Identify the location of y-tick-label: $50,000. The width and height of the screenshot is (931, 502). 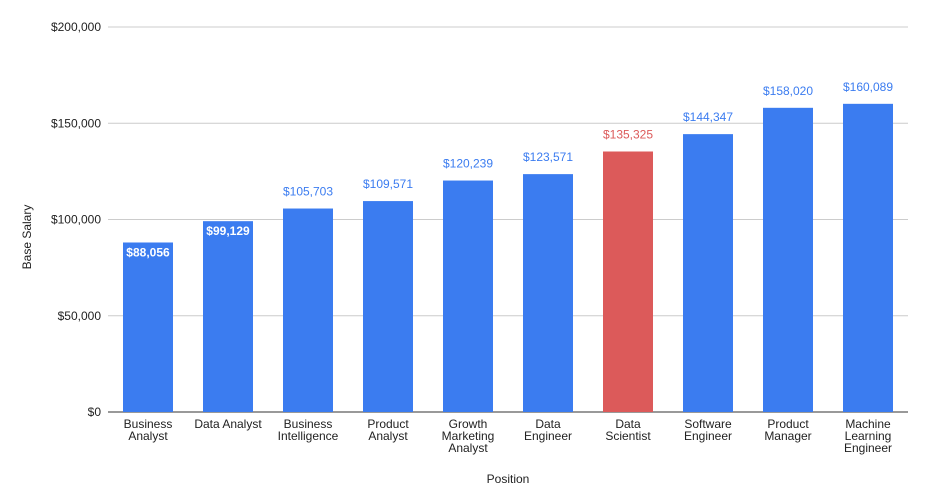
(80, 316).